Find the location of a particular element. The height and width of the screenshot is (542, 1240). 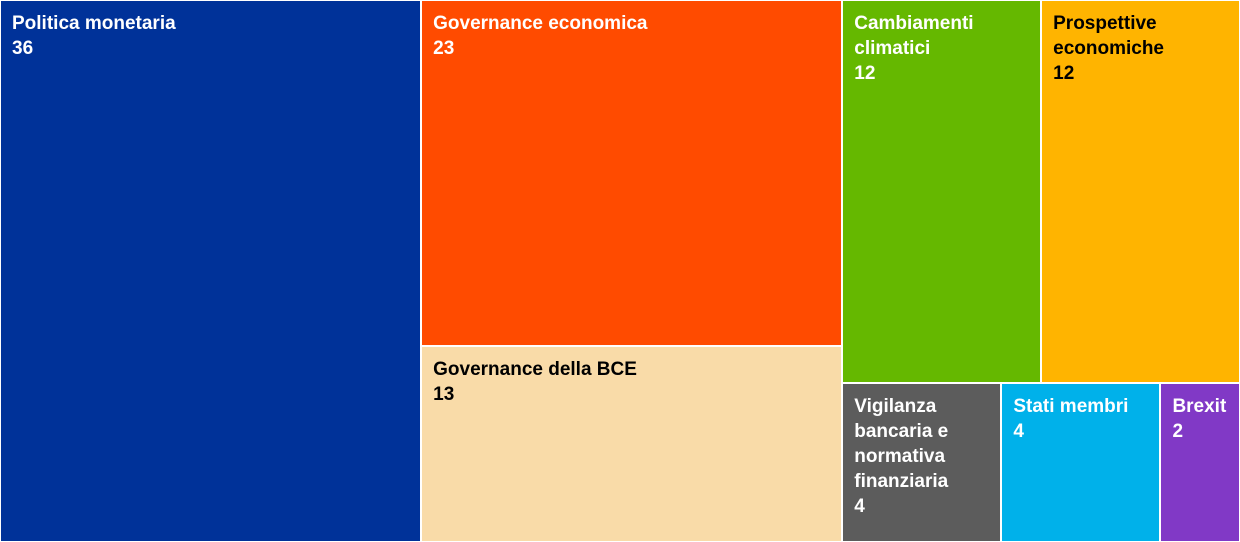

value-label: 23 is located at coordinates (444, 48).